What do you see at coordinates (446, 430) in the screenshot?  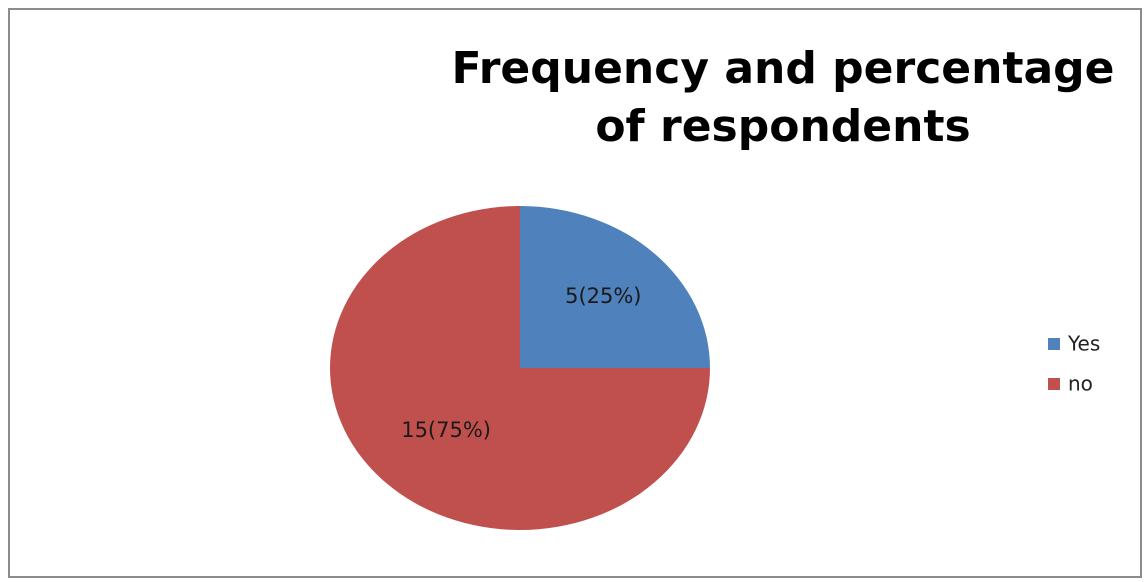 I see `data-label-no: 15(75%)` at bounding box center [446, 430].